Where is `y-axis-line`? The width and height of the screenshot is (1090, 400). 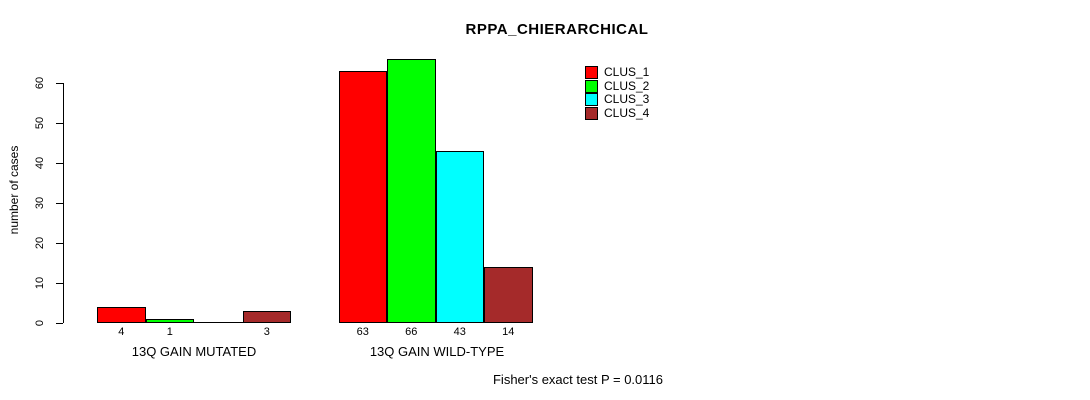 y-axis-line is located at coordinates (63, 203).